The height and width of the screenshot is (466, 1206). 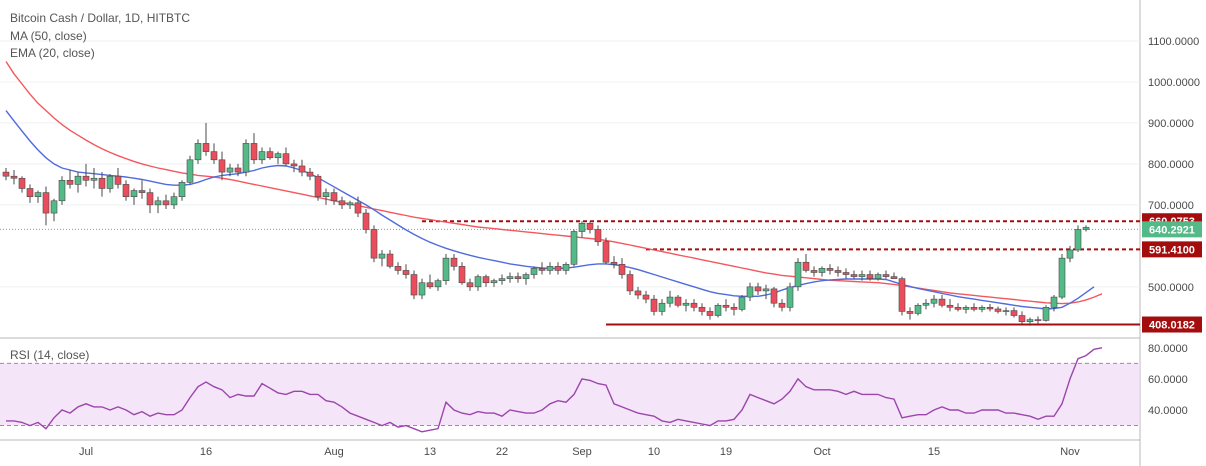 What do you see at coordinates (1168, 349) in the screenshot?
I see `rsi-tick-label: 80.0000` at bounding box center [1168, 349].